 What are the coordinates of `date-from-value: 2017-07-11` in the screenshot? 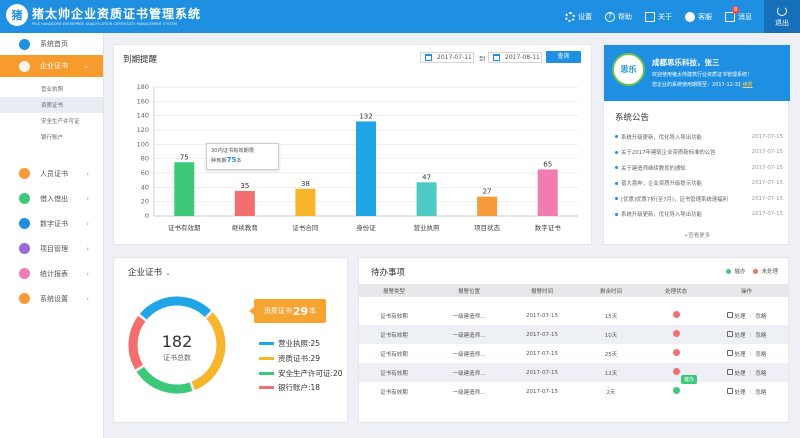 It's located at (454, 57).